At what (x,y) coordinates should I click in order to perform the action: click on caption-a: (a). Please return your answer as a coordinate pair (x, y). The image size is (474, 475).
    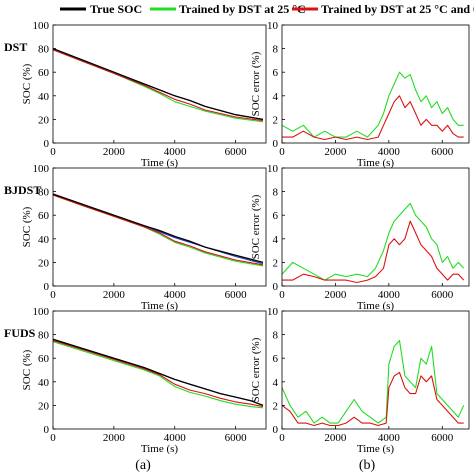
    Looking at the image, I should click on (143, 465).